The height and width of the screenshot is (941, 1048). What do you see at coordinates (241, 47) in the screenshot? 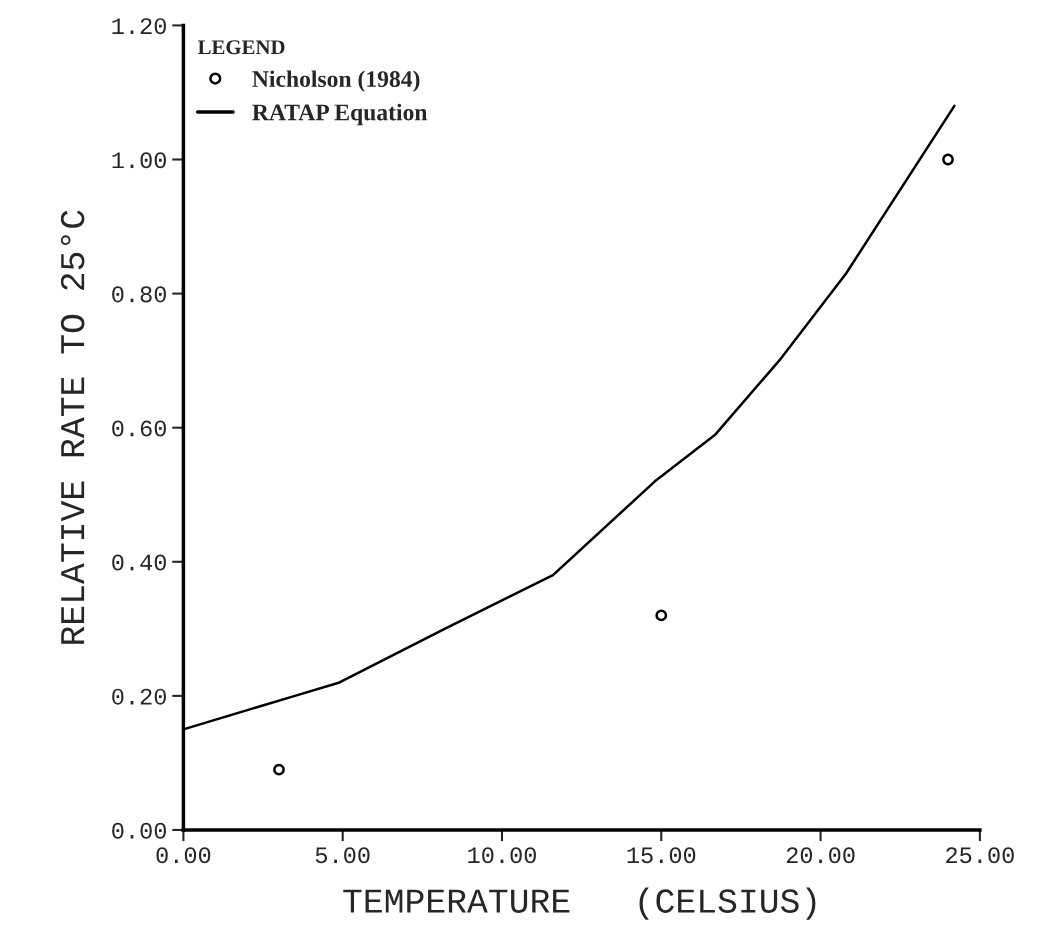
I see `legend-title: LEGEND` at bounding box center [241, 47].